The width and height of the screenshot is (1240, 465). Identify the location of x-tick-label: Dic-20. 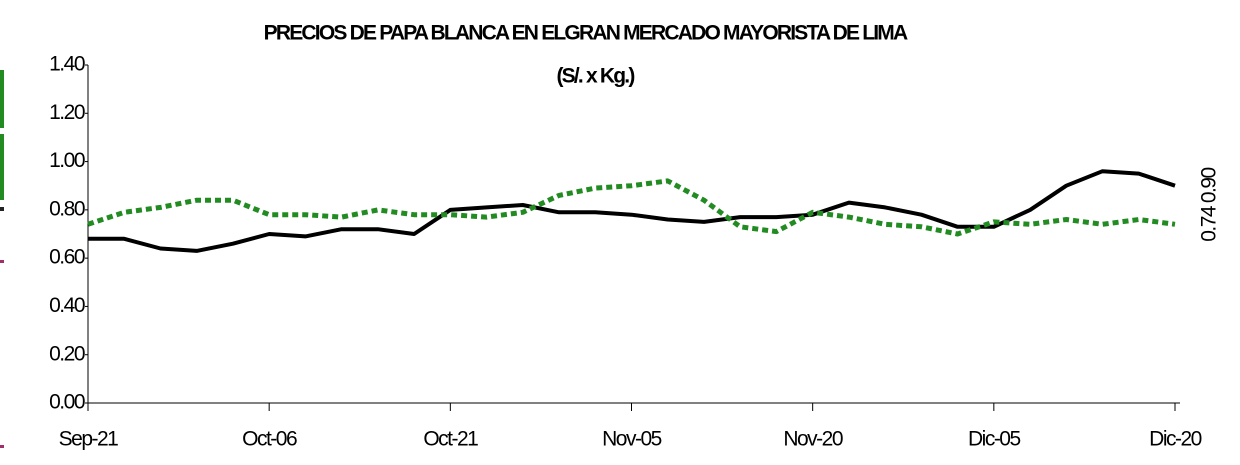
(1175, 439).